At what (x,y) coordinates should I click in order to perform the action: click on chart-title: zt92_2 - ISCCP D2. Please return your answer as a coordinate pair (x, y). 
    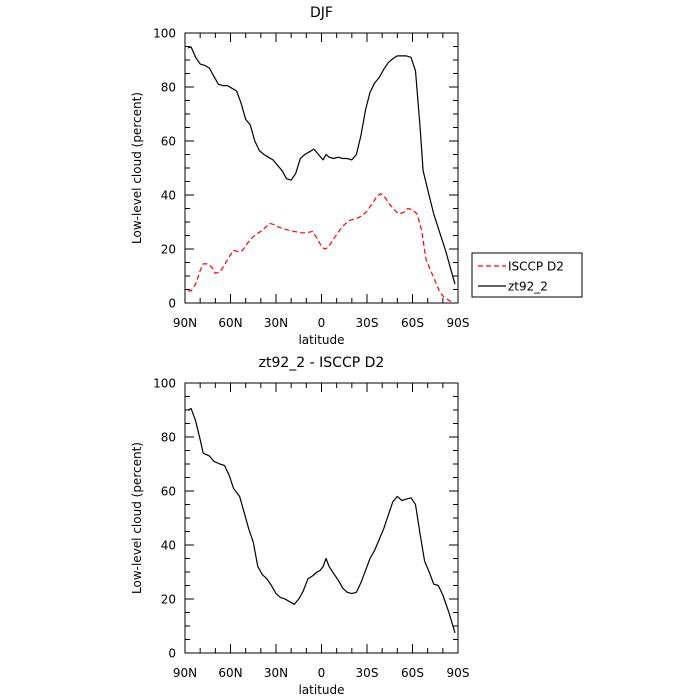
    Looking at the image, I should click on (322, 363).